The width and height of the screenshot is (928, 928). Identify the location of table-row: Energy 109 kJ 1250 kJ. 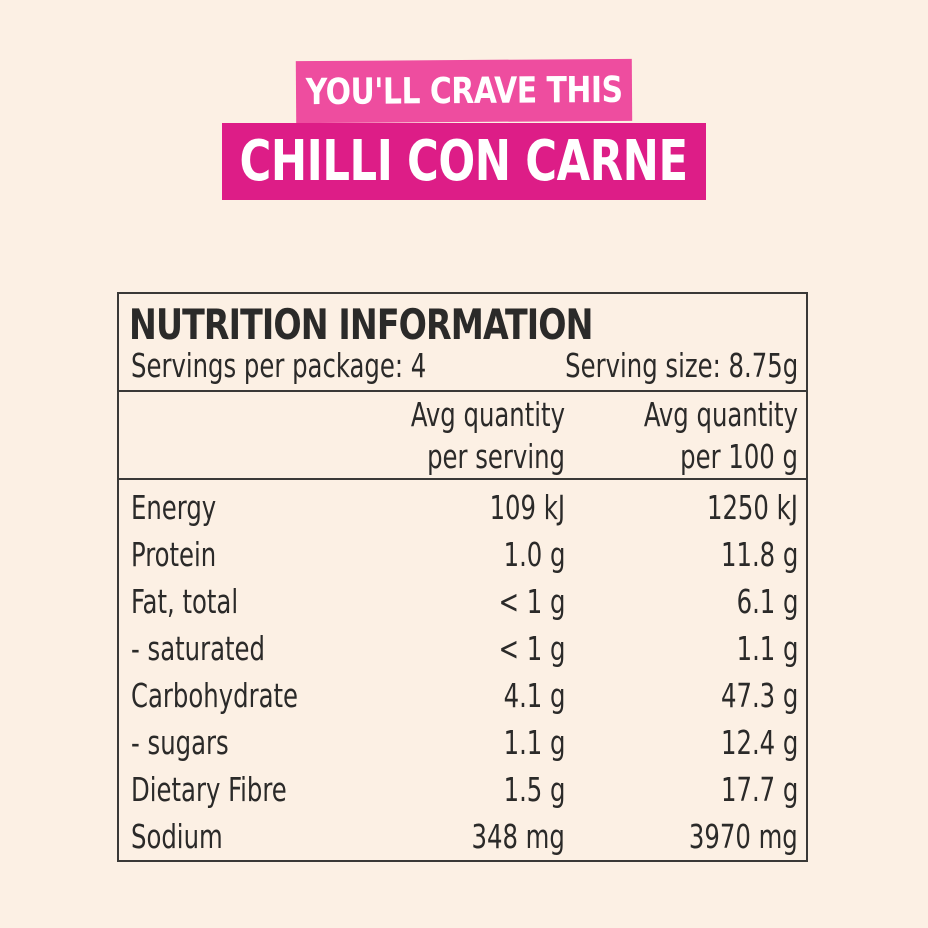
(462, 507).